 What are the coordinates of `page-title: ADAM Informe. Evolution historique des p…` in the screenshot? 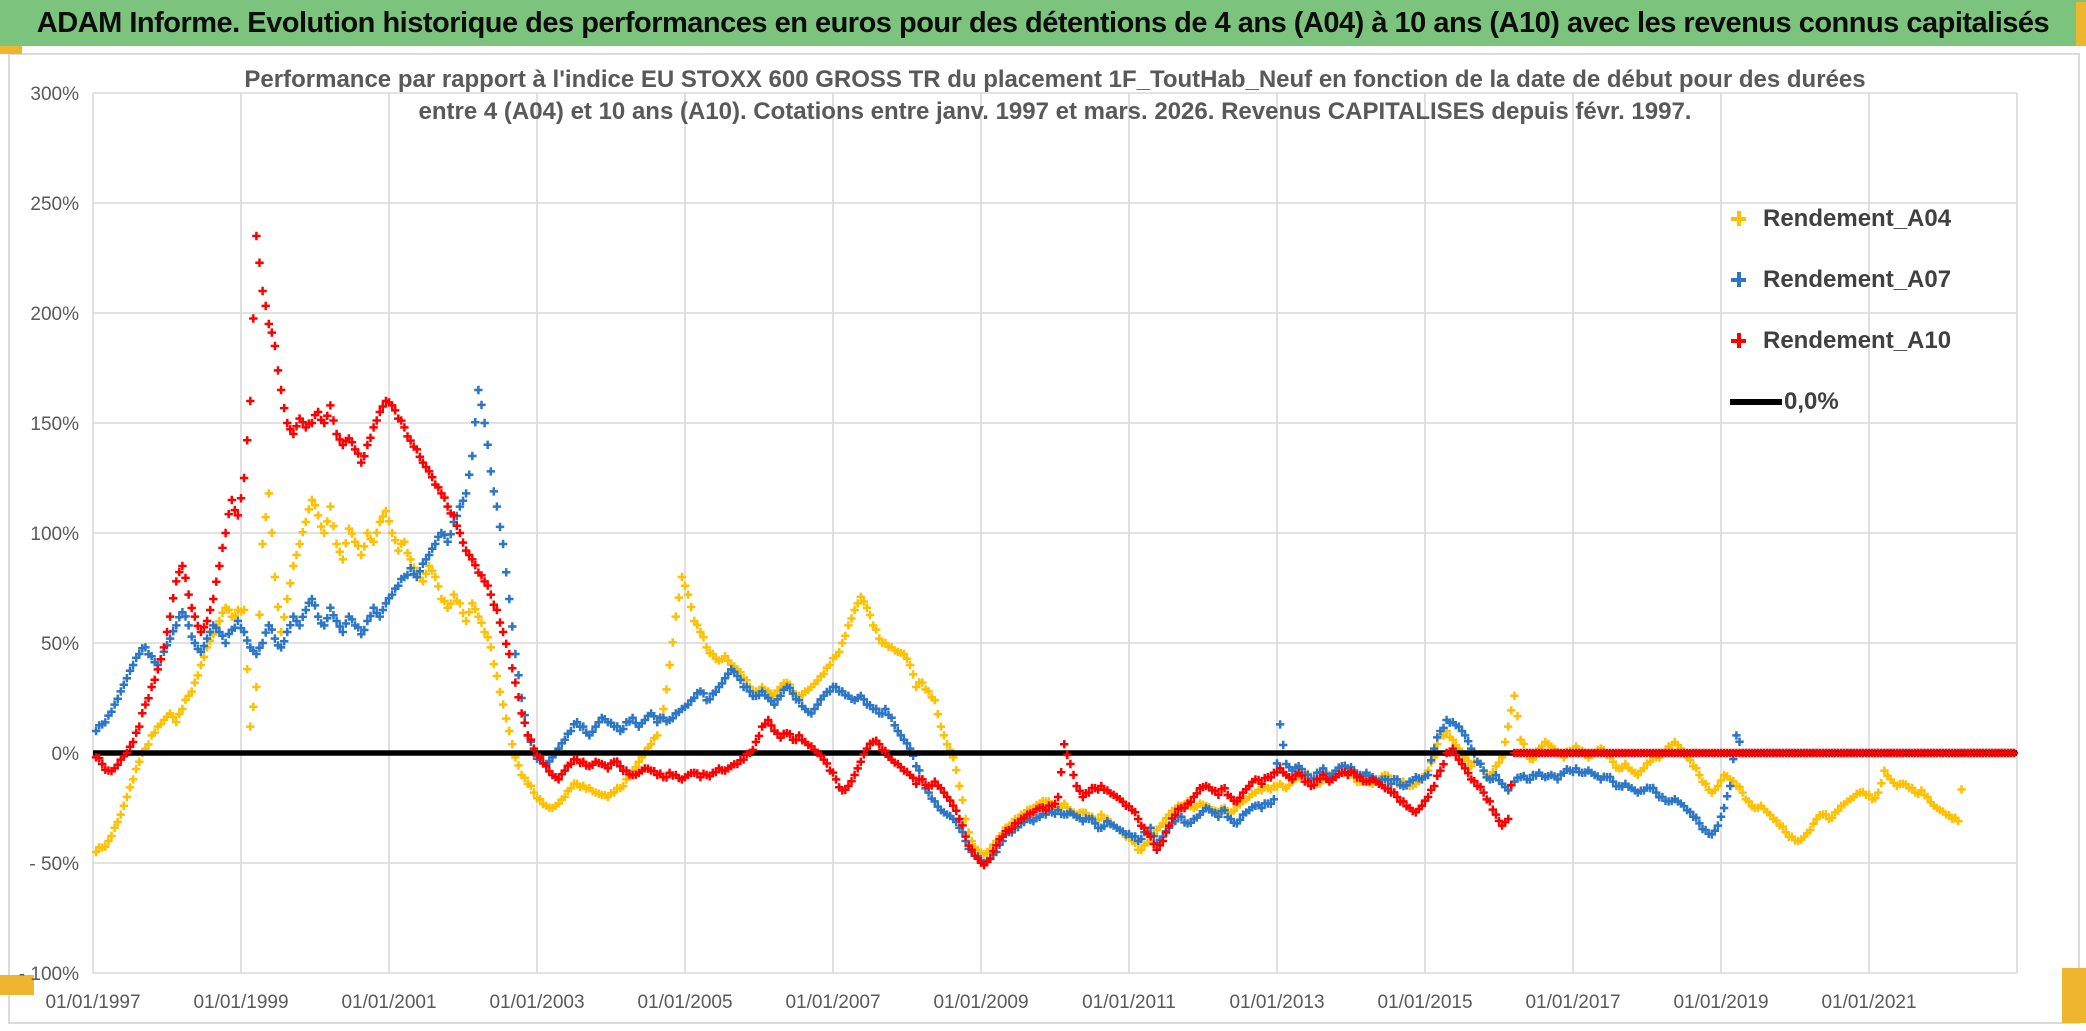 It's located at (1043, 22).